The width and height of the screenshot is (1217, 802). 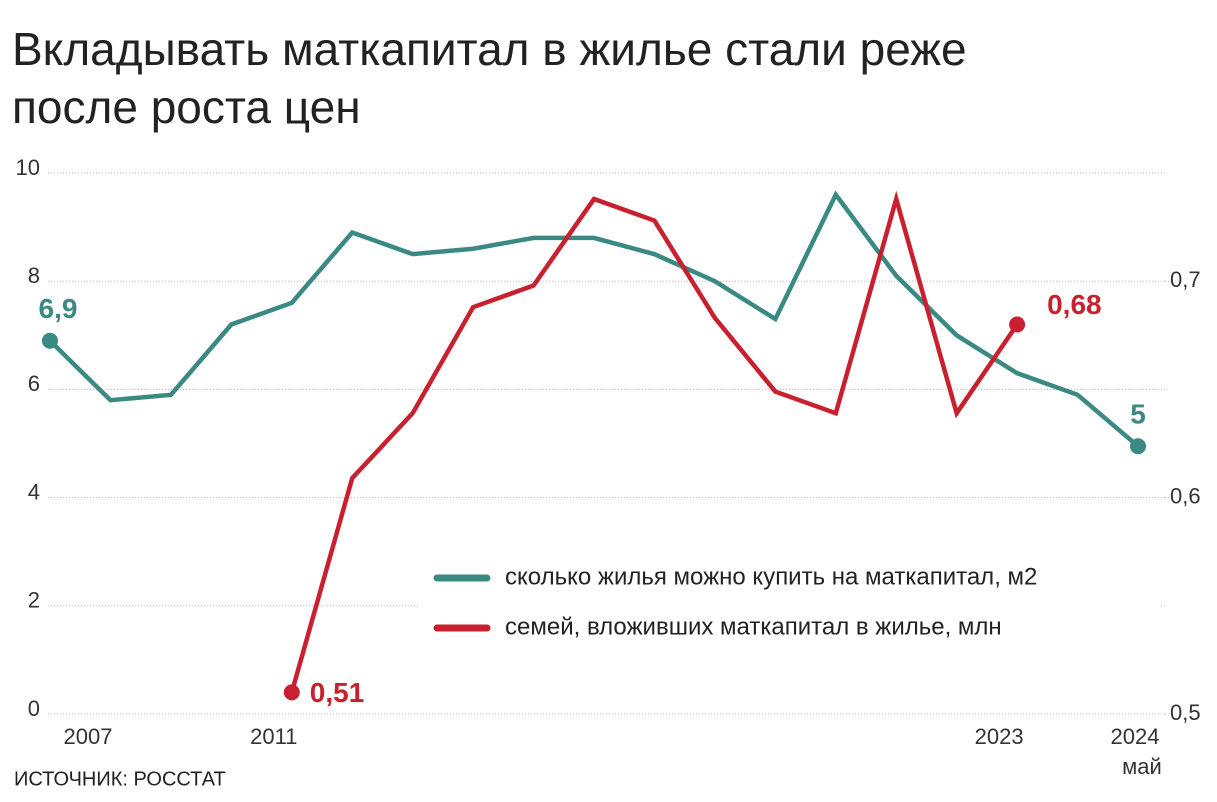 What do you see at coordinates (790, 605) in the screenshot?
I see `legend-background` at bounding box center [790, 605].